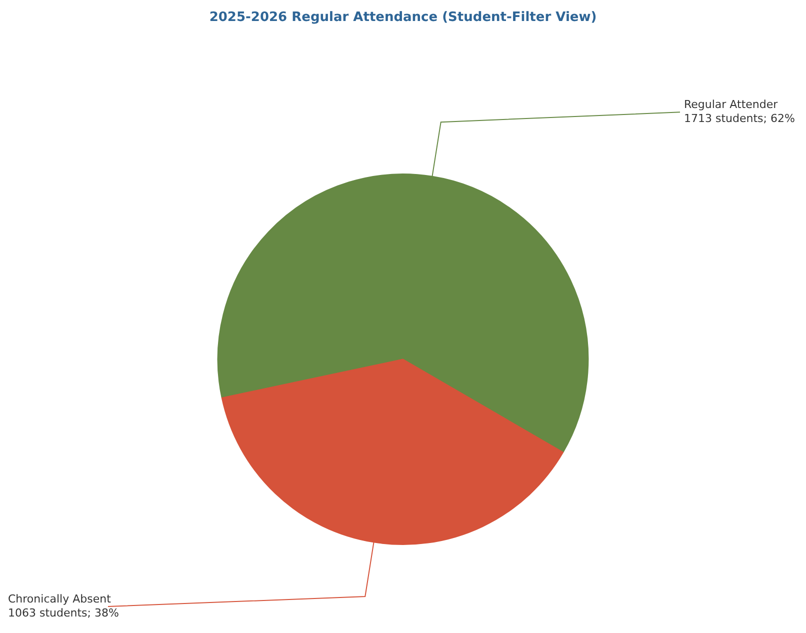 The image size is (806, 633). I want to click on chart-title: 2025-2026 Regular Attendance (Student-Filter View), so click(403, 18).